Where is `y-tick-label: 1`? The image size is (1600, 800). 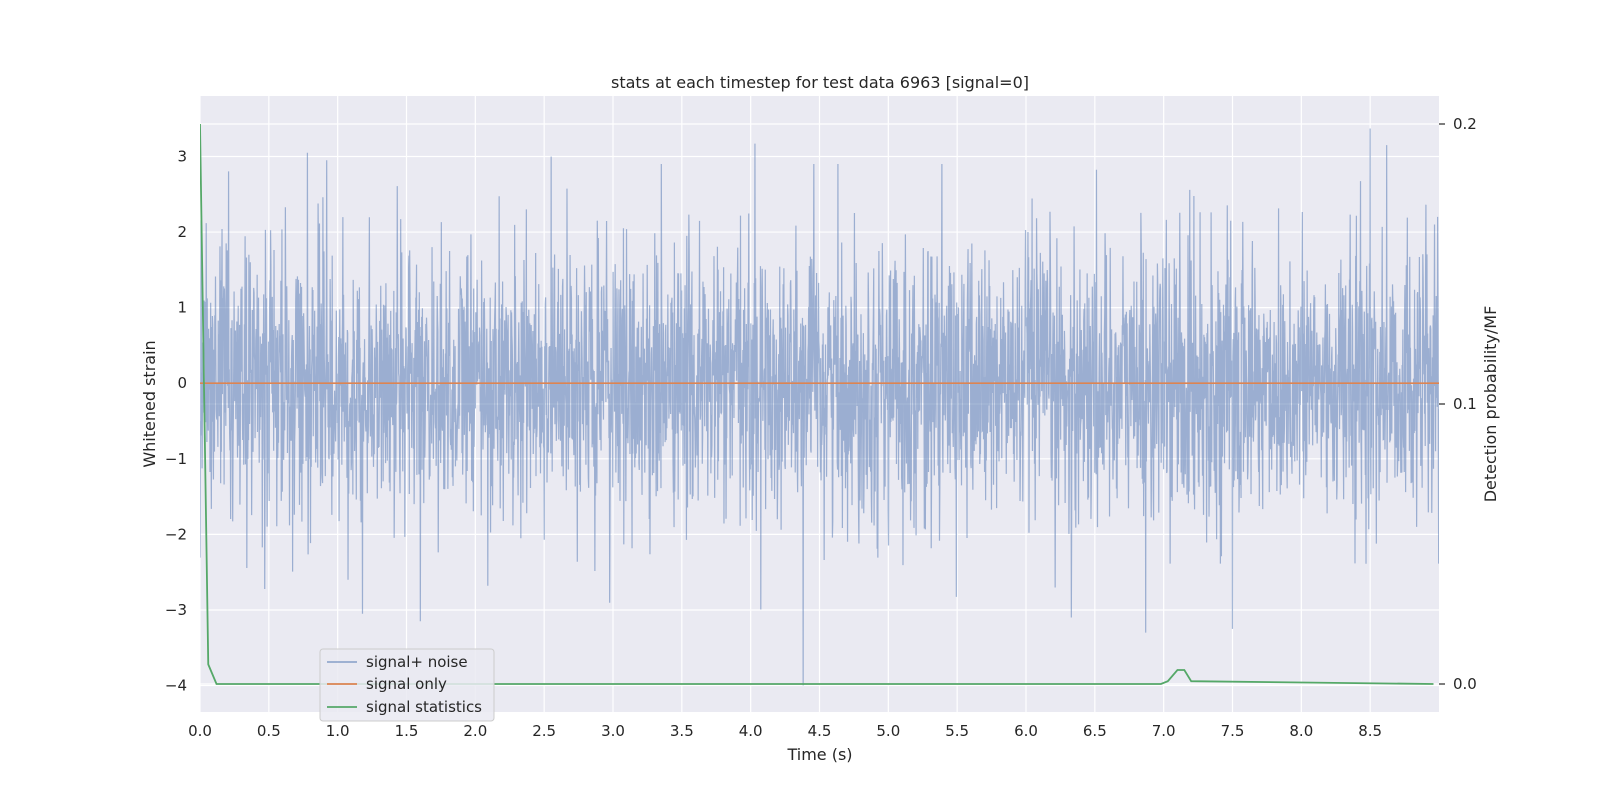 y-tick-label: 1 is located at coordinates (182, 308).